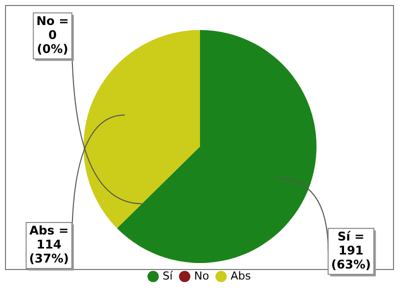 The image size is (400, 300). What do you see at coordinates (52, 35) in the screenshot?
I see `text: No = 0 (0%)` at bounding box center [52, 35].